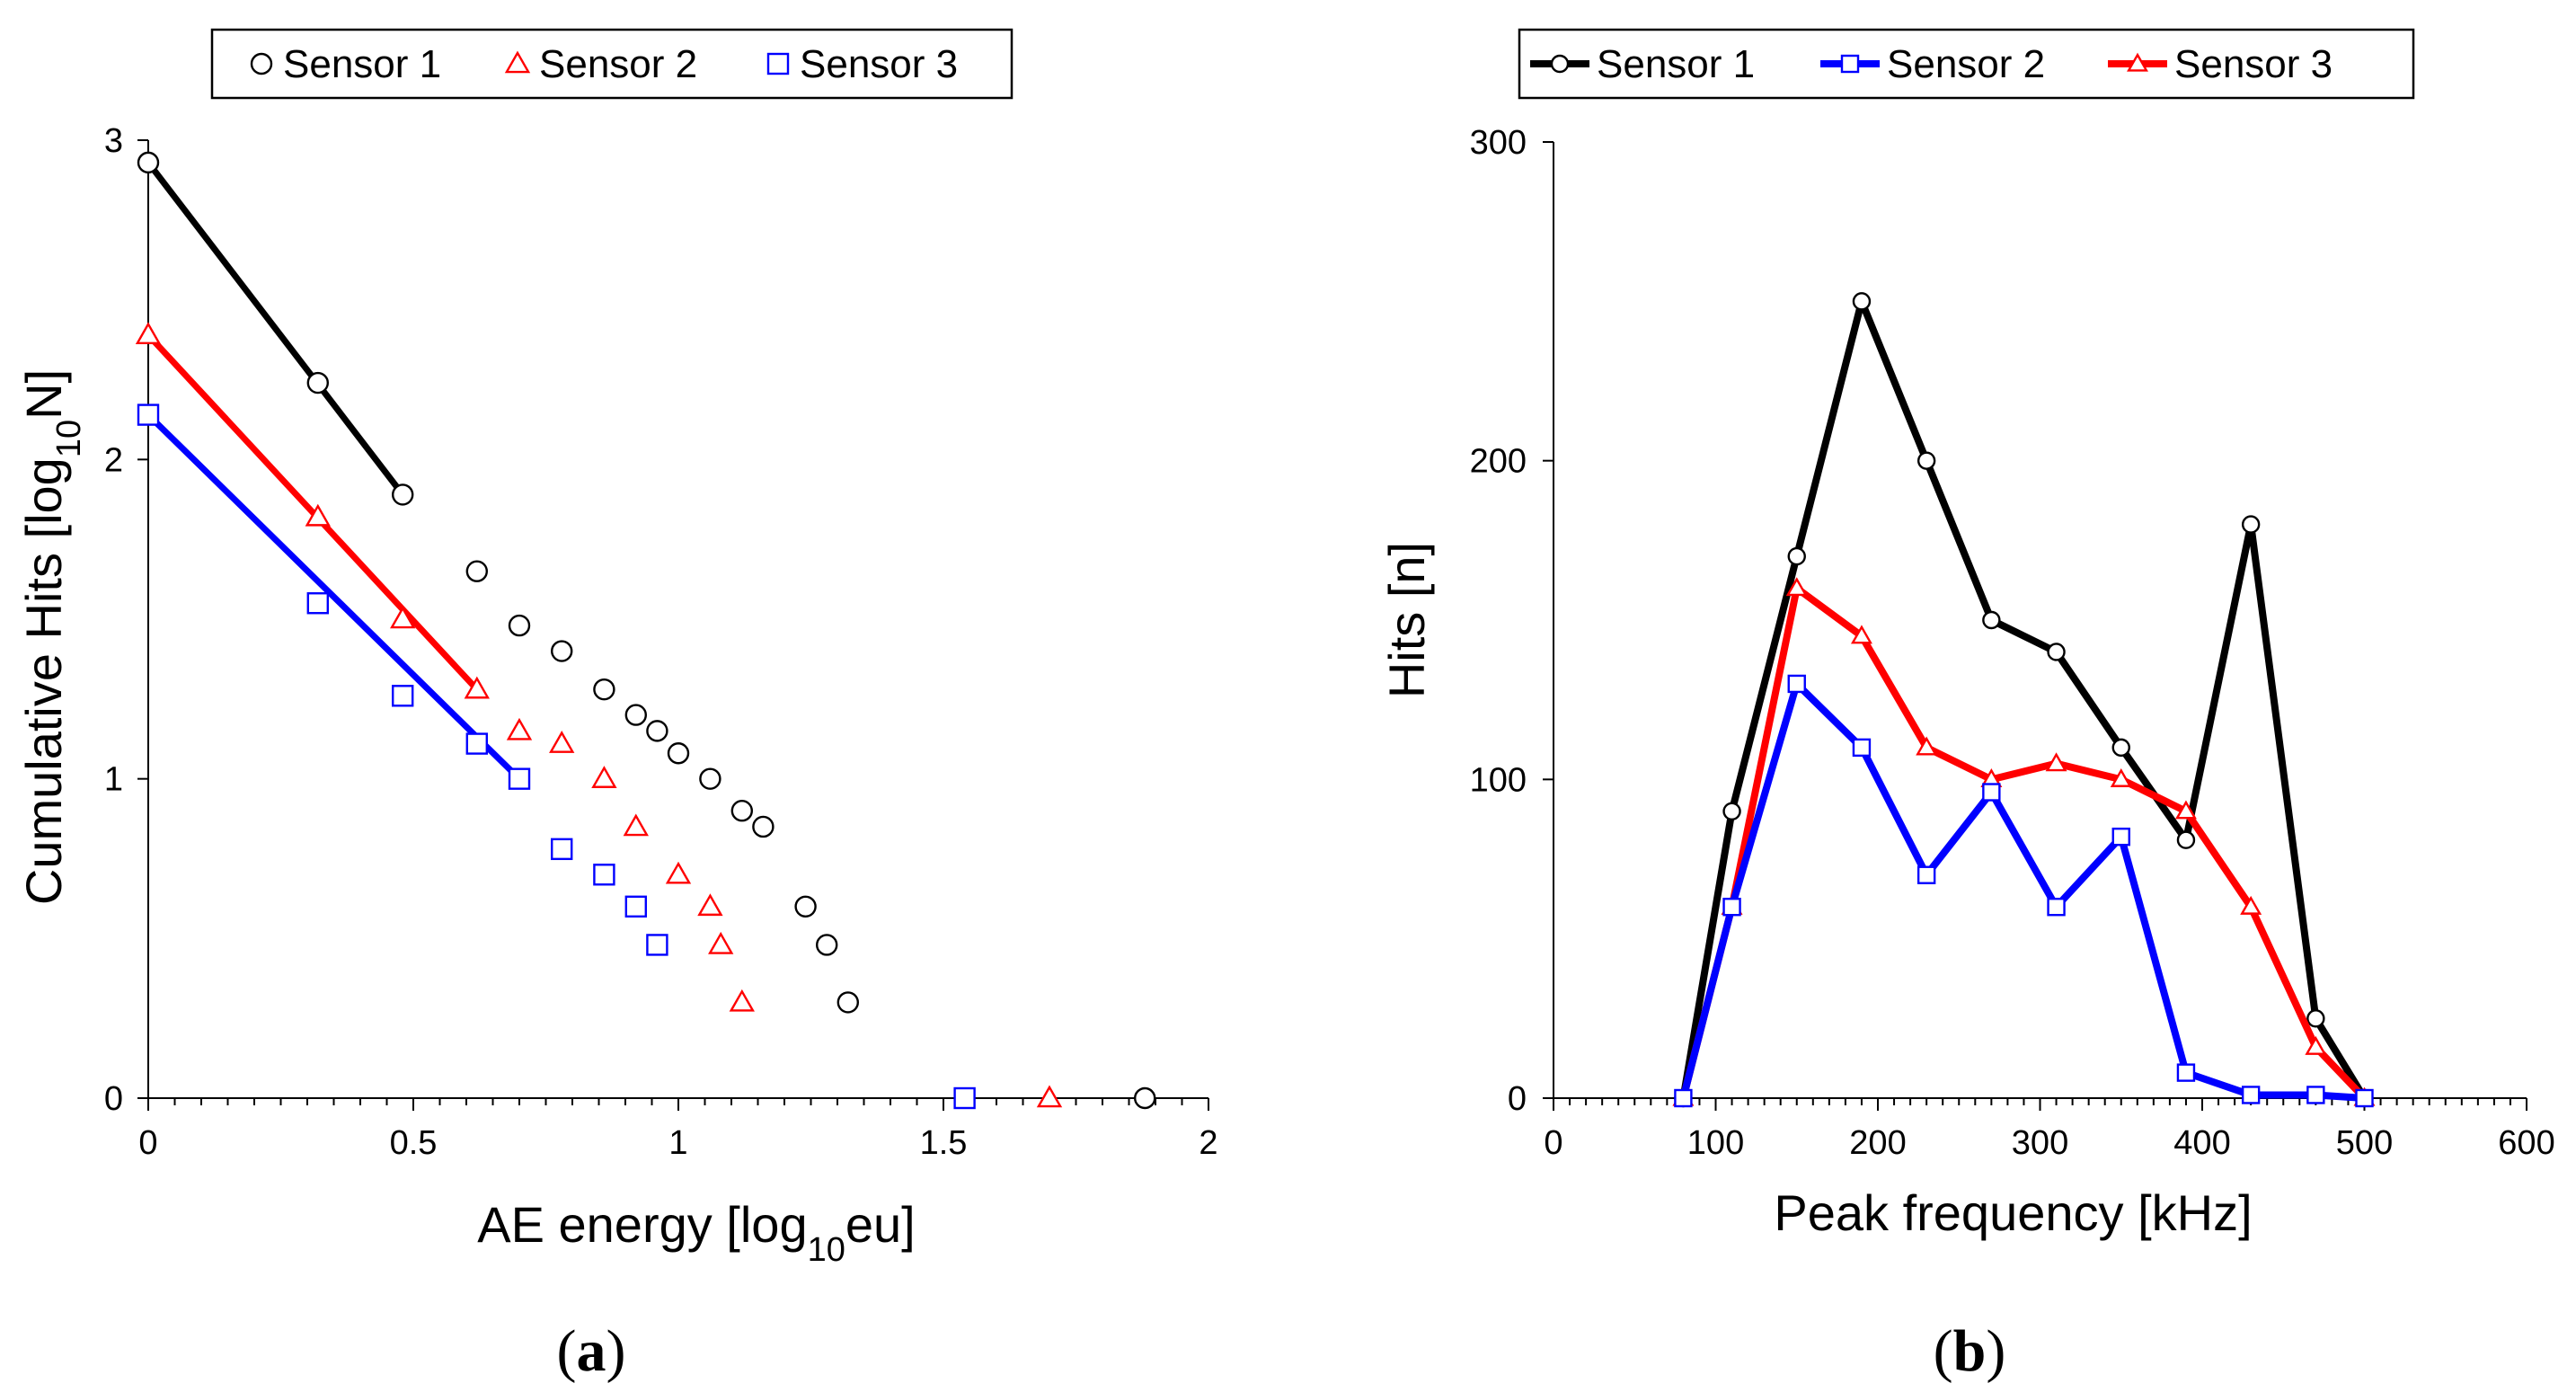 The height and width of the screenshot is (1392, 2576). Describe the element at coordinates (1970, 1351) in the screenshot. I see `panel-caption: (b)` at that location.